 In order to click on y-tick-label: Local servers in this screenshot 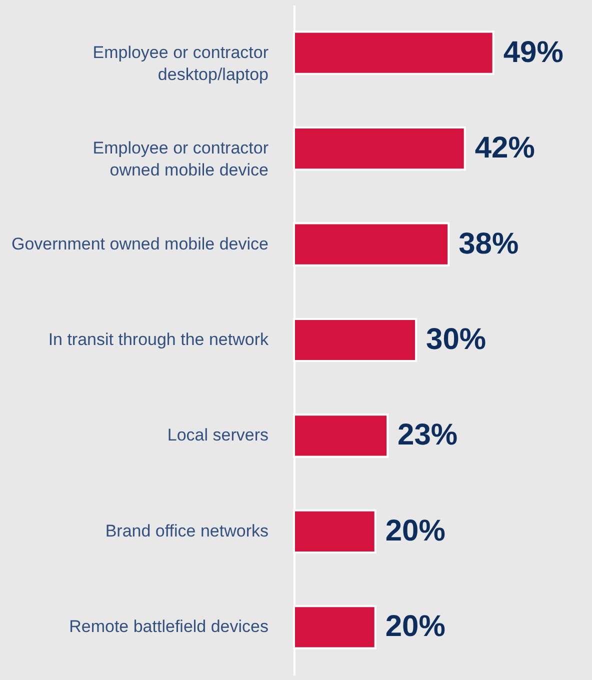, I will do `click(217, 435)`.